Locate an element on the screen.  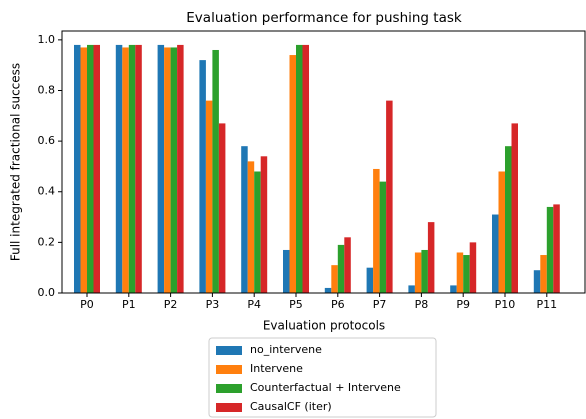
legend-box is located at coordinates (322, 377).